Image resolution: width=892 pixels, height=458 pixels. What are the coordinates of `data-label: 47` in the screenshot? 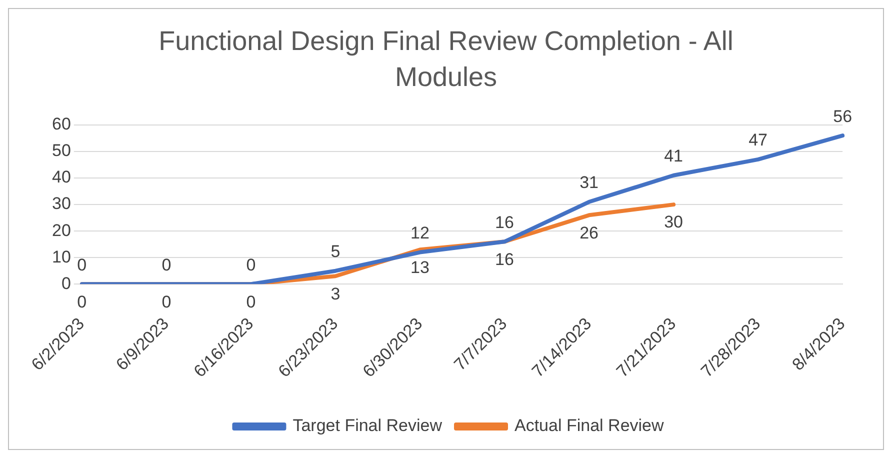 It's located at (758, 140).